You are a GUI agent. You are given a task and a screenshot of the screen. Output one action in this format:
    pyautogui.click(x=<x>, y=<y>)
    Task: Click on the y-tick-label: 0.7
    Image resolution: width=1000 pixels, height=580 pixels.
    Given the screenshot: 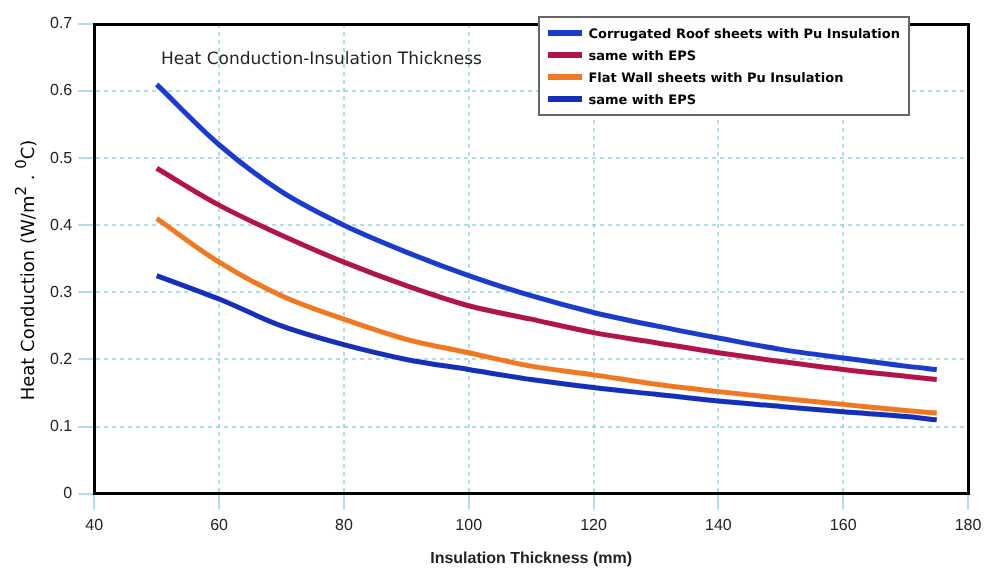 What is the action you would take?
    pyautogui.click(x=61, y=23)
    